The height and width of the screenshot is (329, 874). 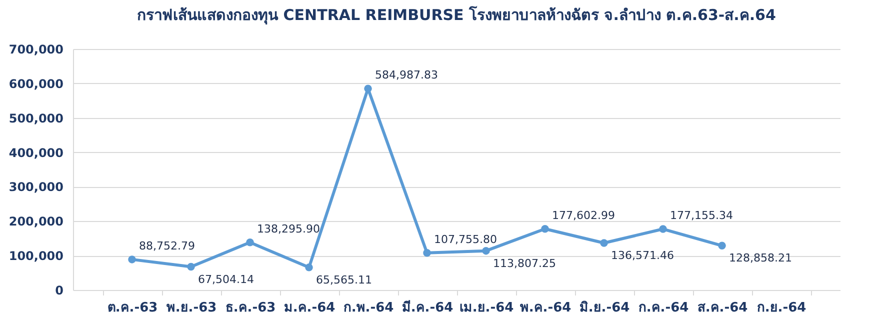 What do you see at coordinates (583, 215) in the screenshot?
I see `text: 177,602.99` at bounding box center [583, 215].